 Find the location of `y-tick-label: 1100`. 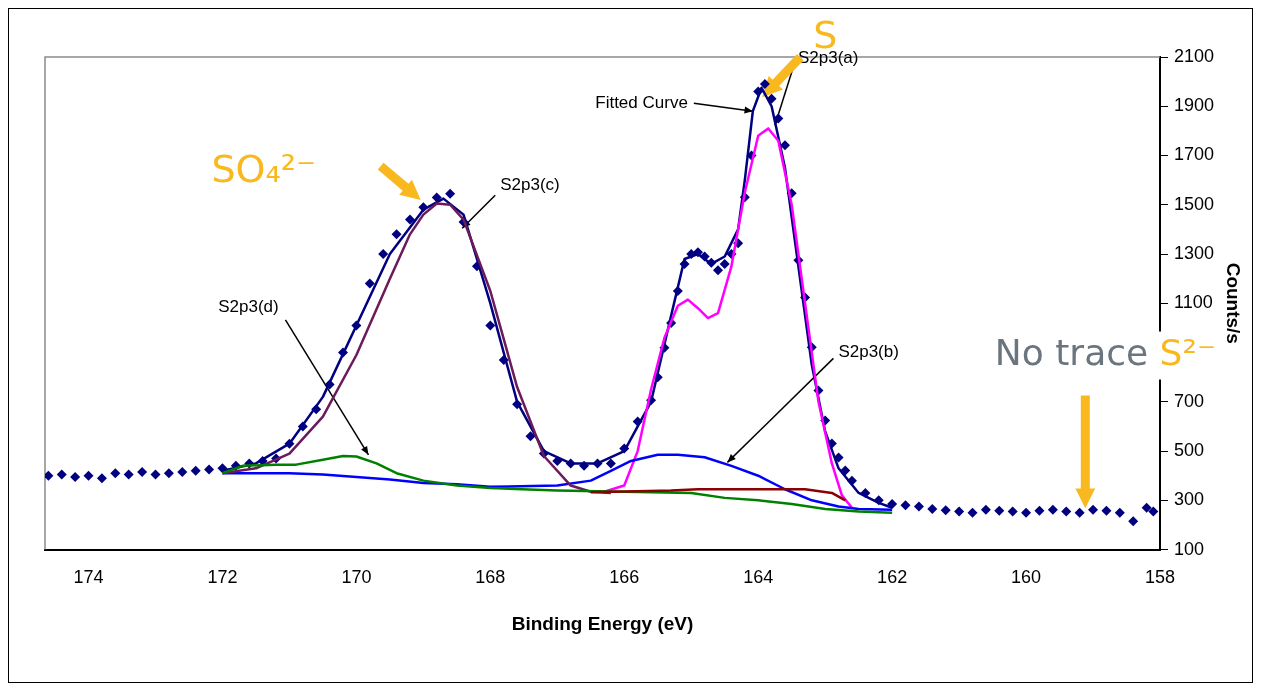

y-tick-label: 1100 is located at coordinates (1193, 302).